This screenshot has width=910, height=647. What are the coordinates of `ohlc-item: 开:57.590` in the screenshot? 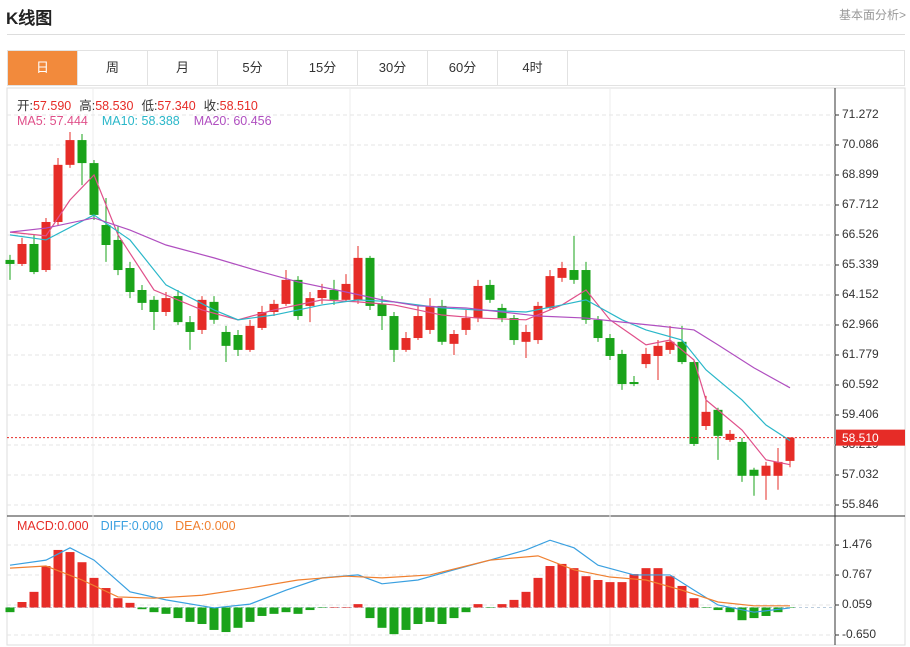 It's located at (44, 104).